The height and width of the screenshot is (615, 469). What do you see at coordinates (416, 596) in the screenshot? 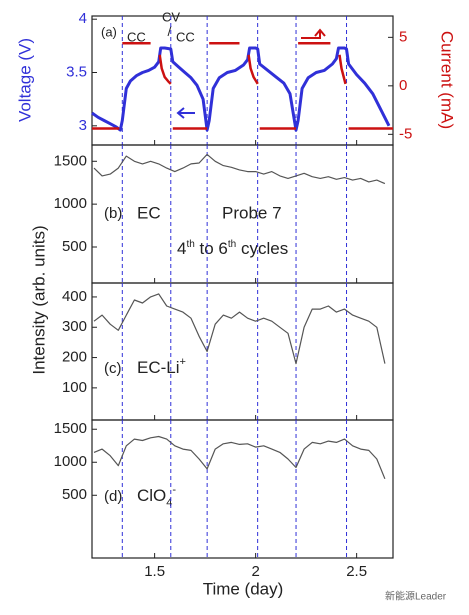
I see `watermark: 新能源Leader` at bounding box center [416, 596].